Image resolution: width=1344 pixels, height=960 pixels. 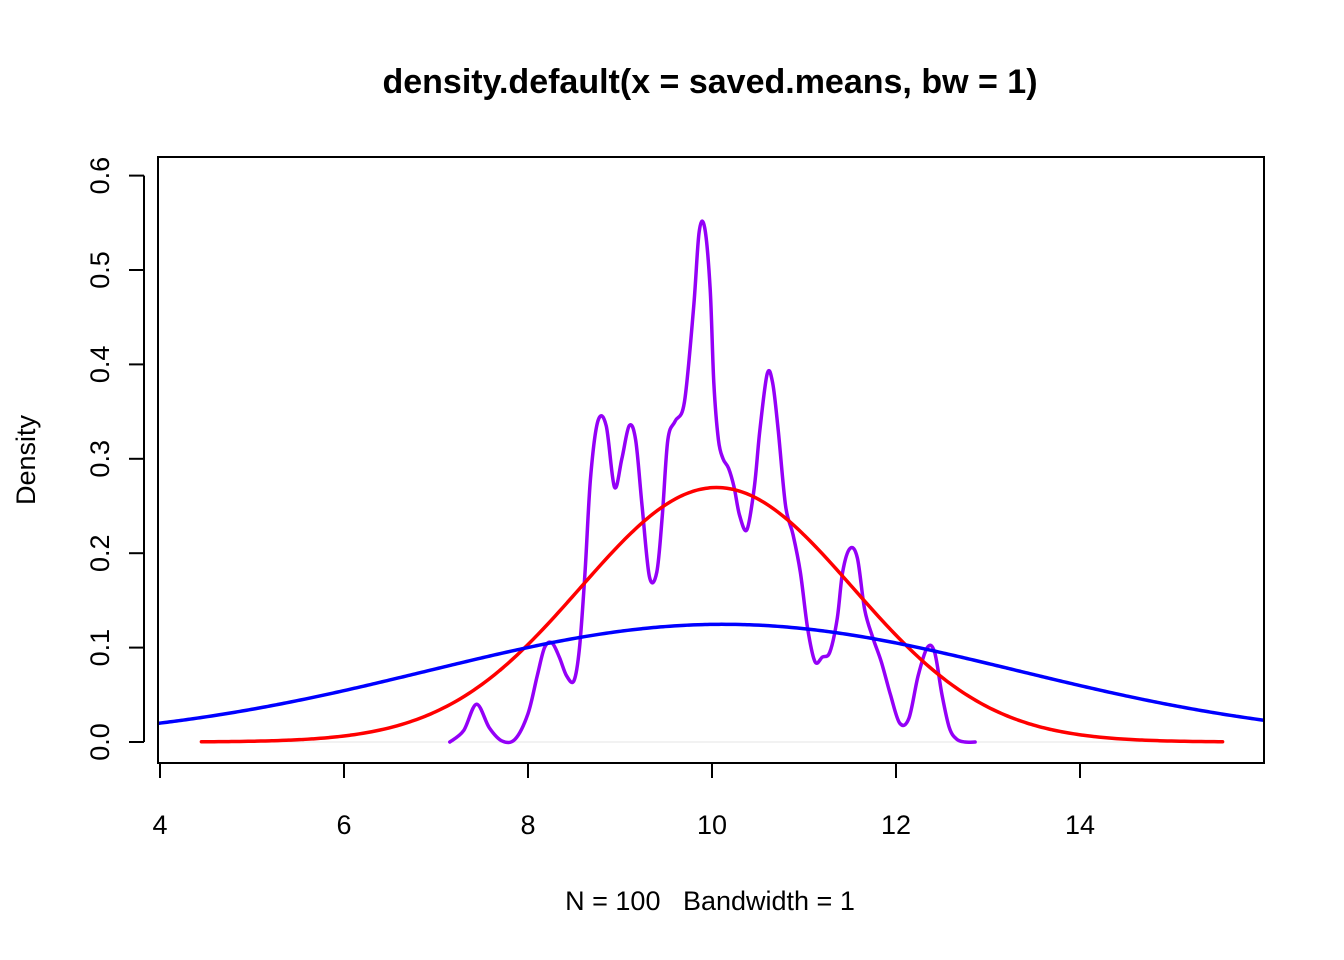 What do you see at coordinates (100, 459) in the screenshot?
I see `y-tick-label: 0.3` at bounding box center [100, 459].